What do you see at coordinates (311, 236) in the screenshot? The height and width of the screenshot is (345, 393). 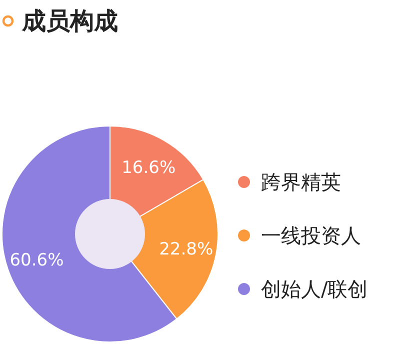 I see `legend-label: 一线投资人` at bounding box center [311, 236].